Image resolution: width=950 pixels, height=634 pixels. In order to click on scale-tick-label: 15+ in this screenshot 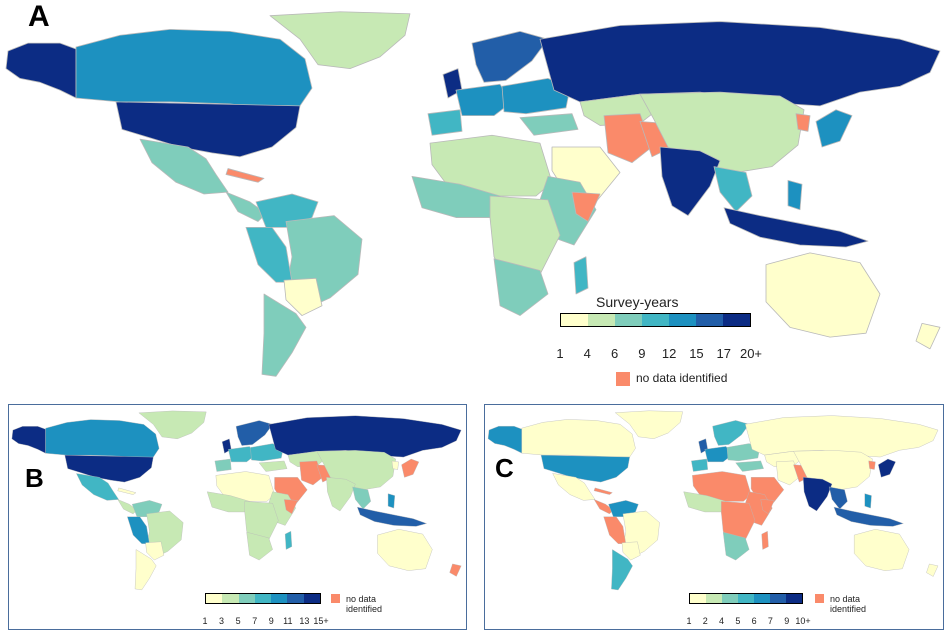, I will do `click(321, 621)`.